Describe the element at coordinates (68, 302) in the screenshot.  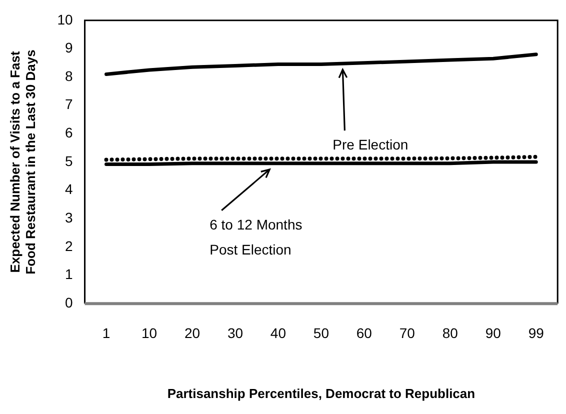
I see `y-tick-label: 0` at that location.